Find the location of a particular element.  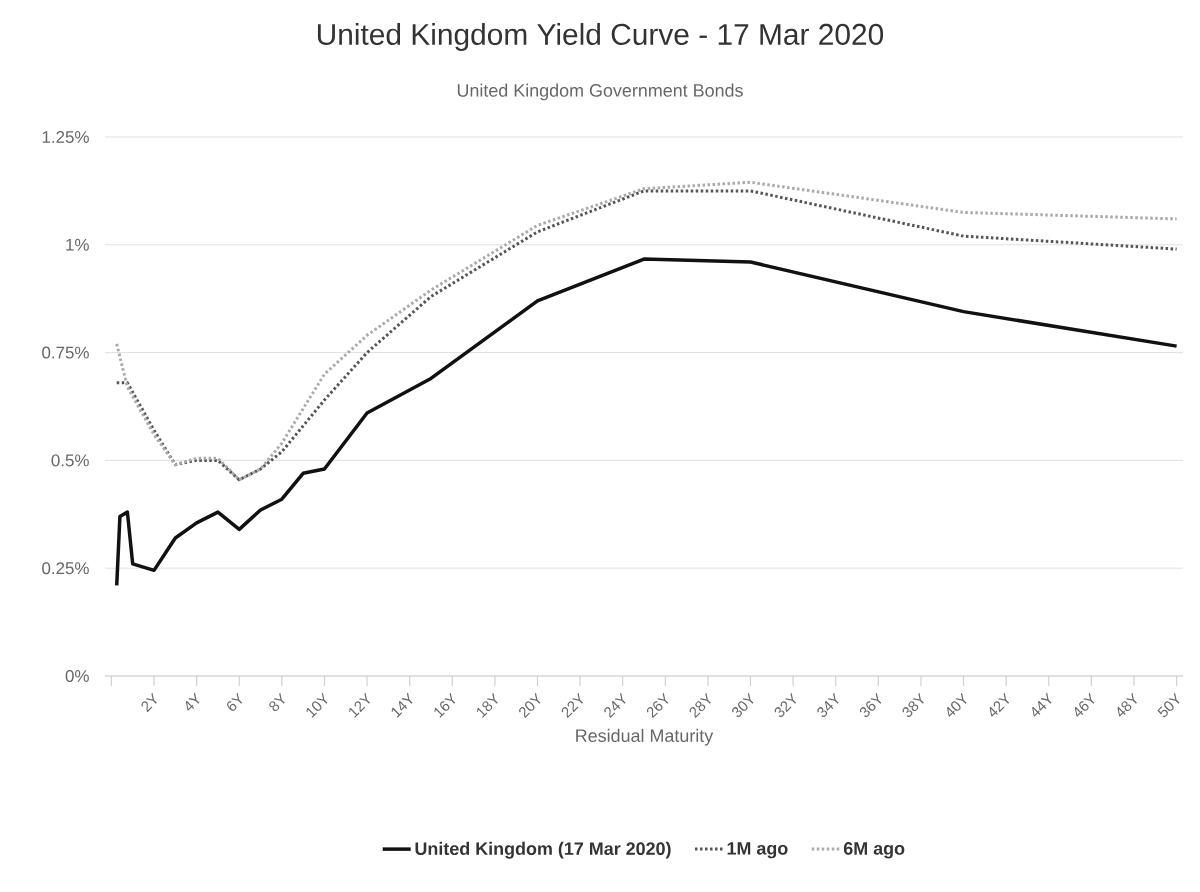

x-tick-label: 18Y is located at coordinates (487, 705).